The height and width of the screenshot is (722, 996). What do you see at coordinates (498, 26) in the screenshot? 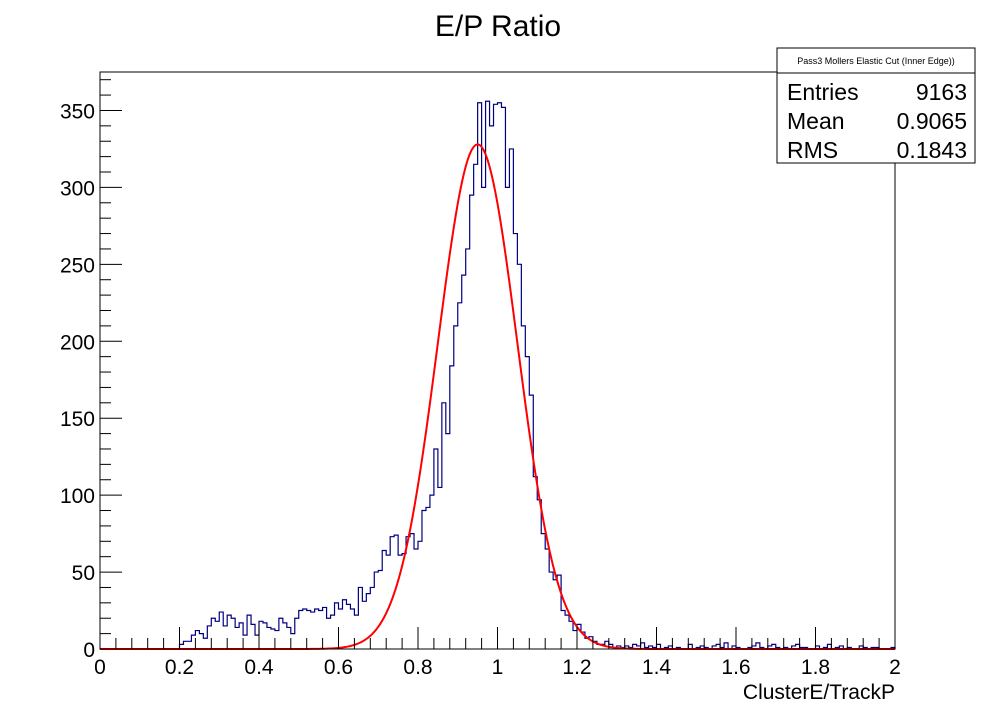
I see `chart-title: E/P Ratio` at bounding box center [498, 26].